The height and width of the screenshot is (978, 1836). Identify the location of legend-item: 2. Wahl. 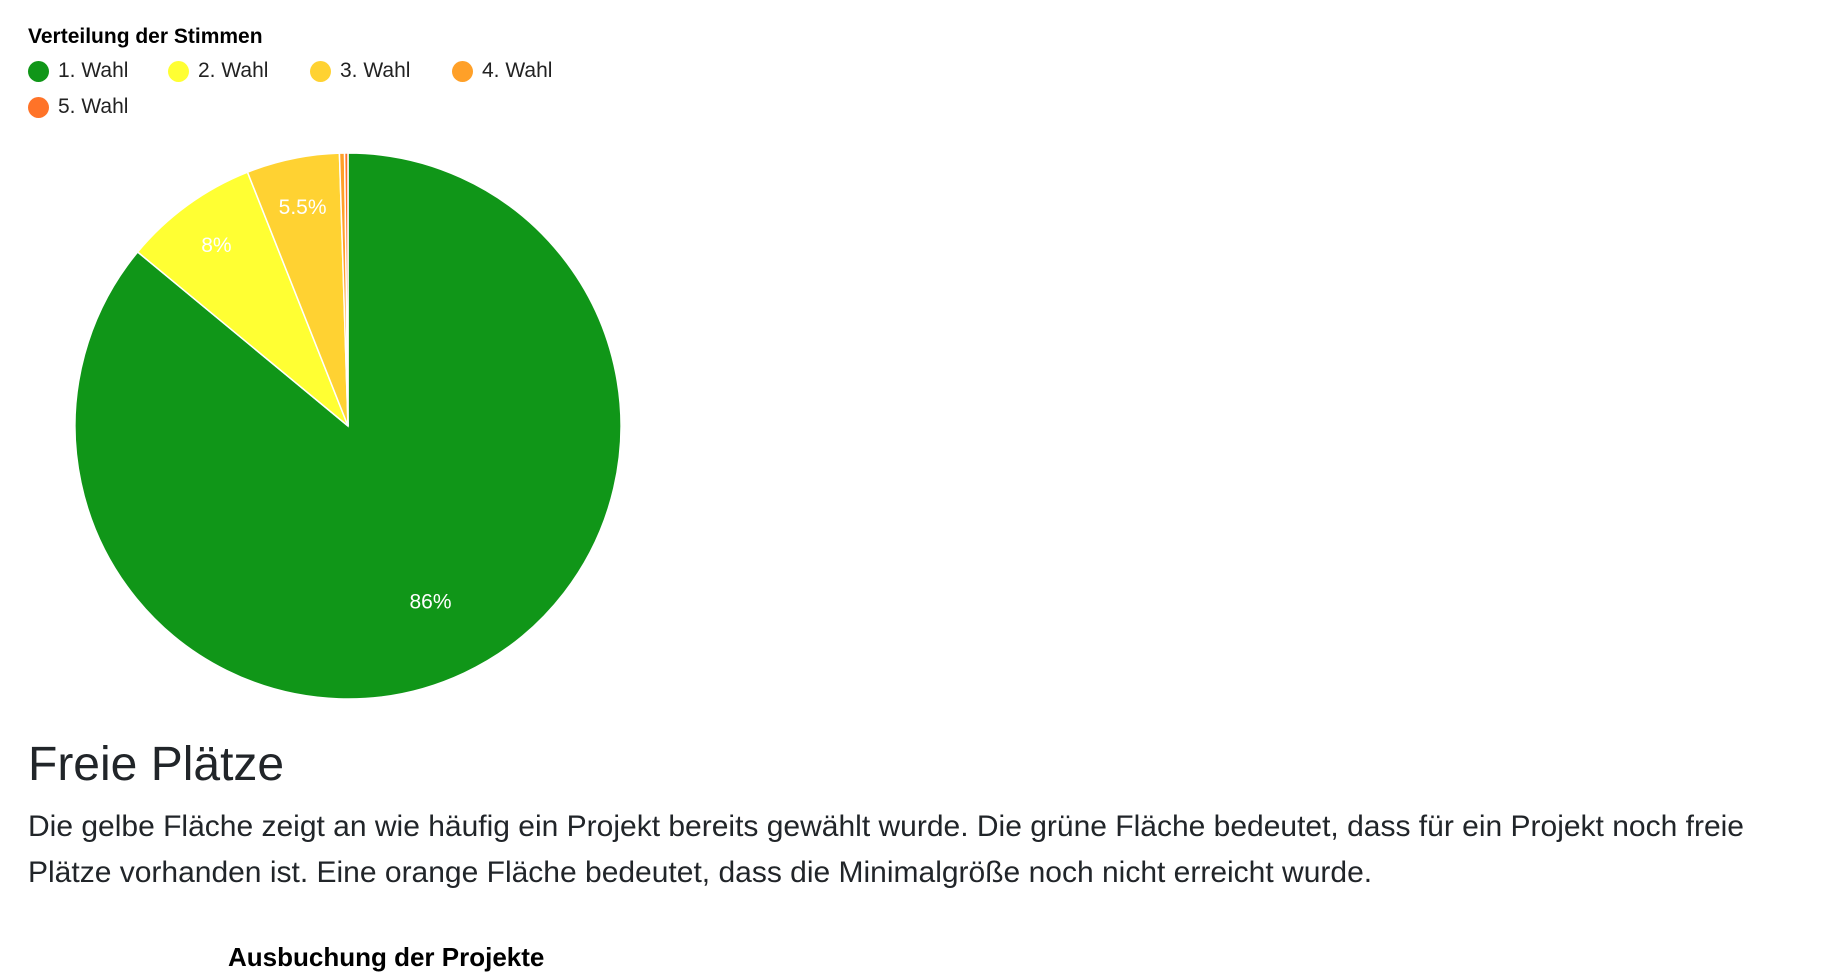
(218, 71).